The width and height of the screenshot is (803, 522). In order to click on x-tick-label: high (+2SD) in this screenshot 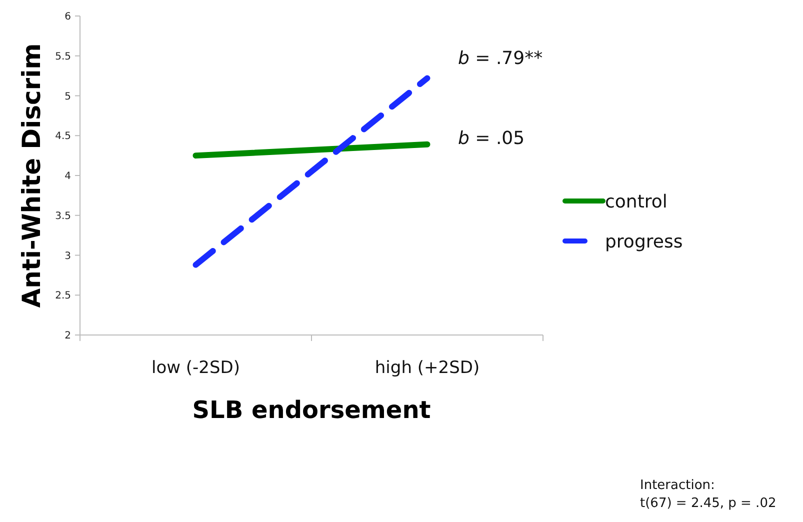, I will do `click(427, 368)`.